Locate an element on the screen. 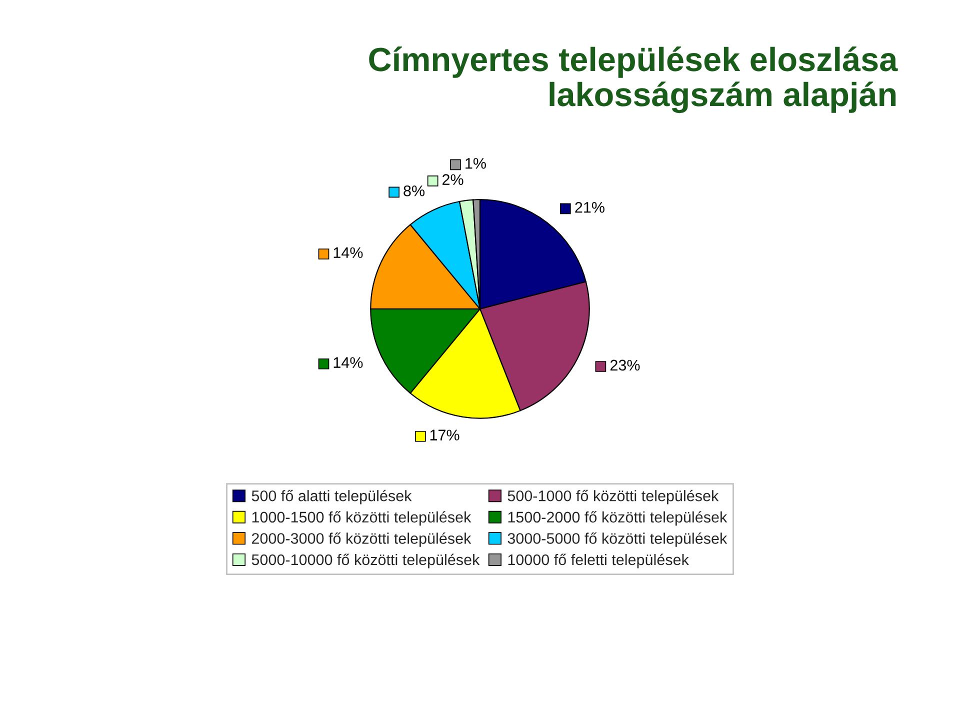 The image size is (960, 716). legend-label: 500-1000 fő közötti települések is located at coordinates (613, 497).